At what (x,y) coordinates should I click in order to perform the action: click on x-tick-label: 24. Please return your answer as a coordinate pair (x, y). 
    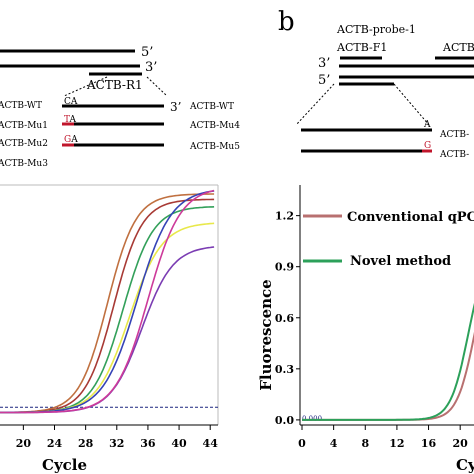
    Looking at the image, I should click on (55, 443).